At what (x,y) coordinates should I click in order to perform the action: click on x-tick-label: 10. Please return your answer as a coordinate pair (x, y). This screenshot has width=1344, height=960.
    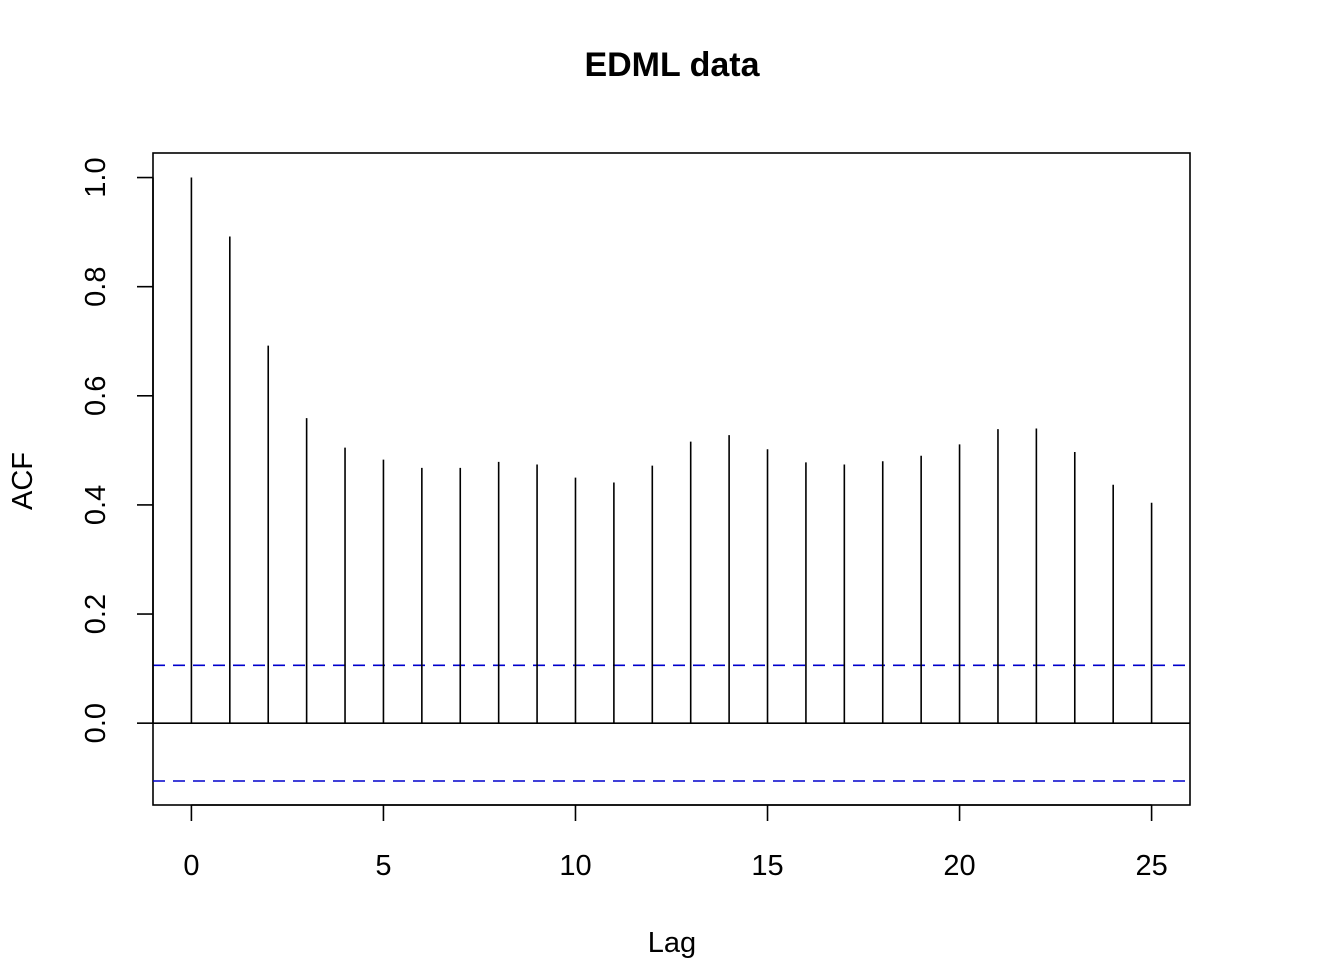
    Looking at the image, I should click on (575, 866).